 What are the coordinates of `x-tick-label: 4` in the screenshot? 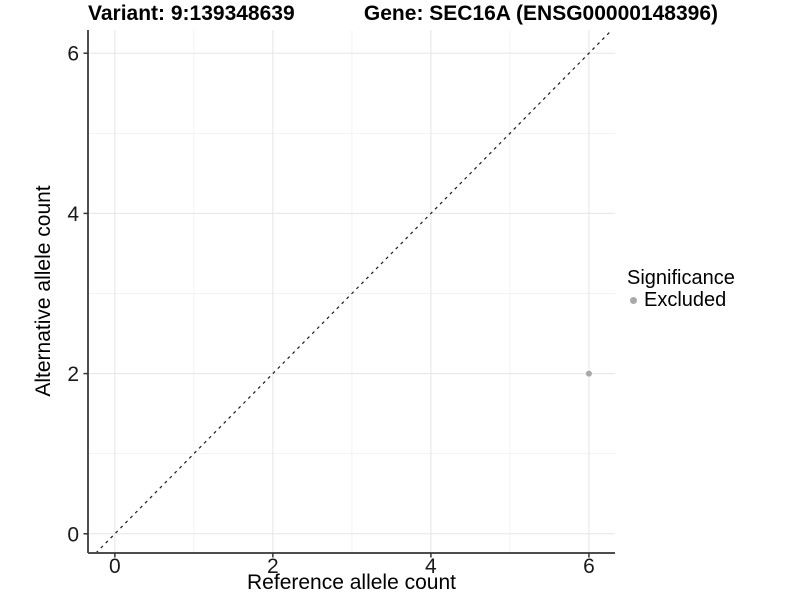 It's located at (431, 566).